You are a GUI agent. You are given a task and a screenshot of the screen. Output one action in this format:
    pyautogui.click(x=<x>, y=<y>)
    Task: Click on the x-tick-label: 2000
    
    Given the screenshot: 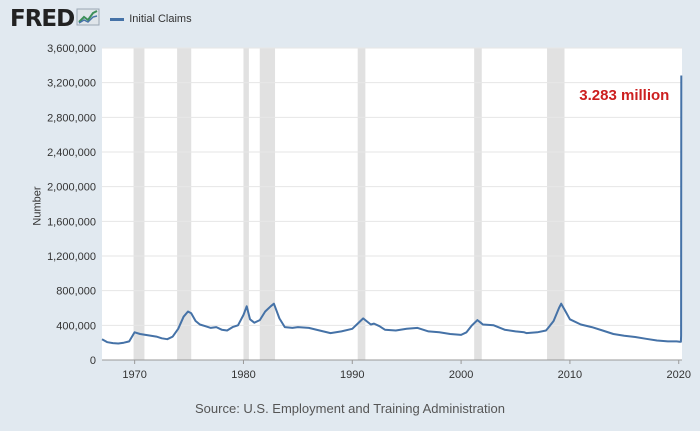 What is the action you would take?
    pyautogui.click(x=461, y=375)
    